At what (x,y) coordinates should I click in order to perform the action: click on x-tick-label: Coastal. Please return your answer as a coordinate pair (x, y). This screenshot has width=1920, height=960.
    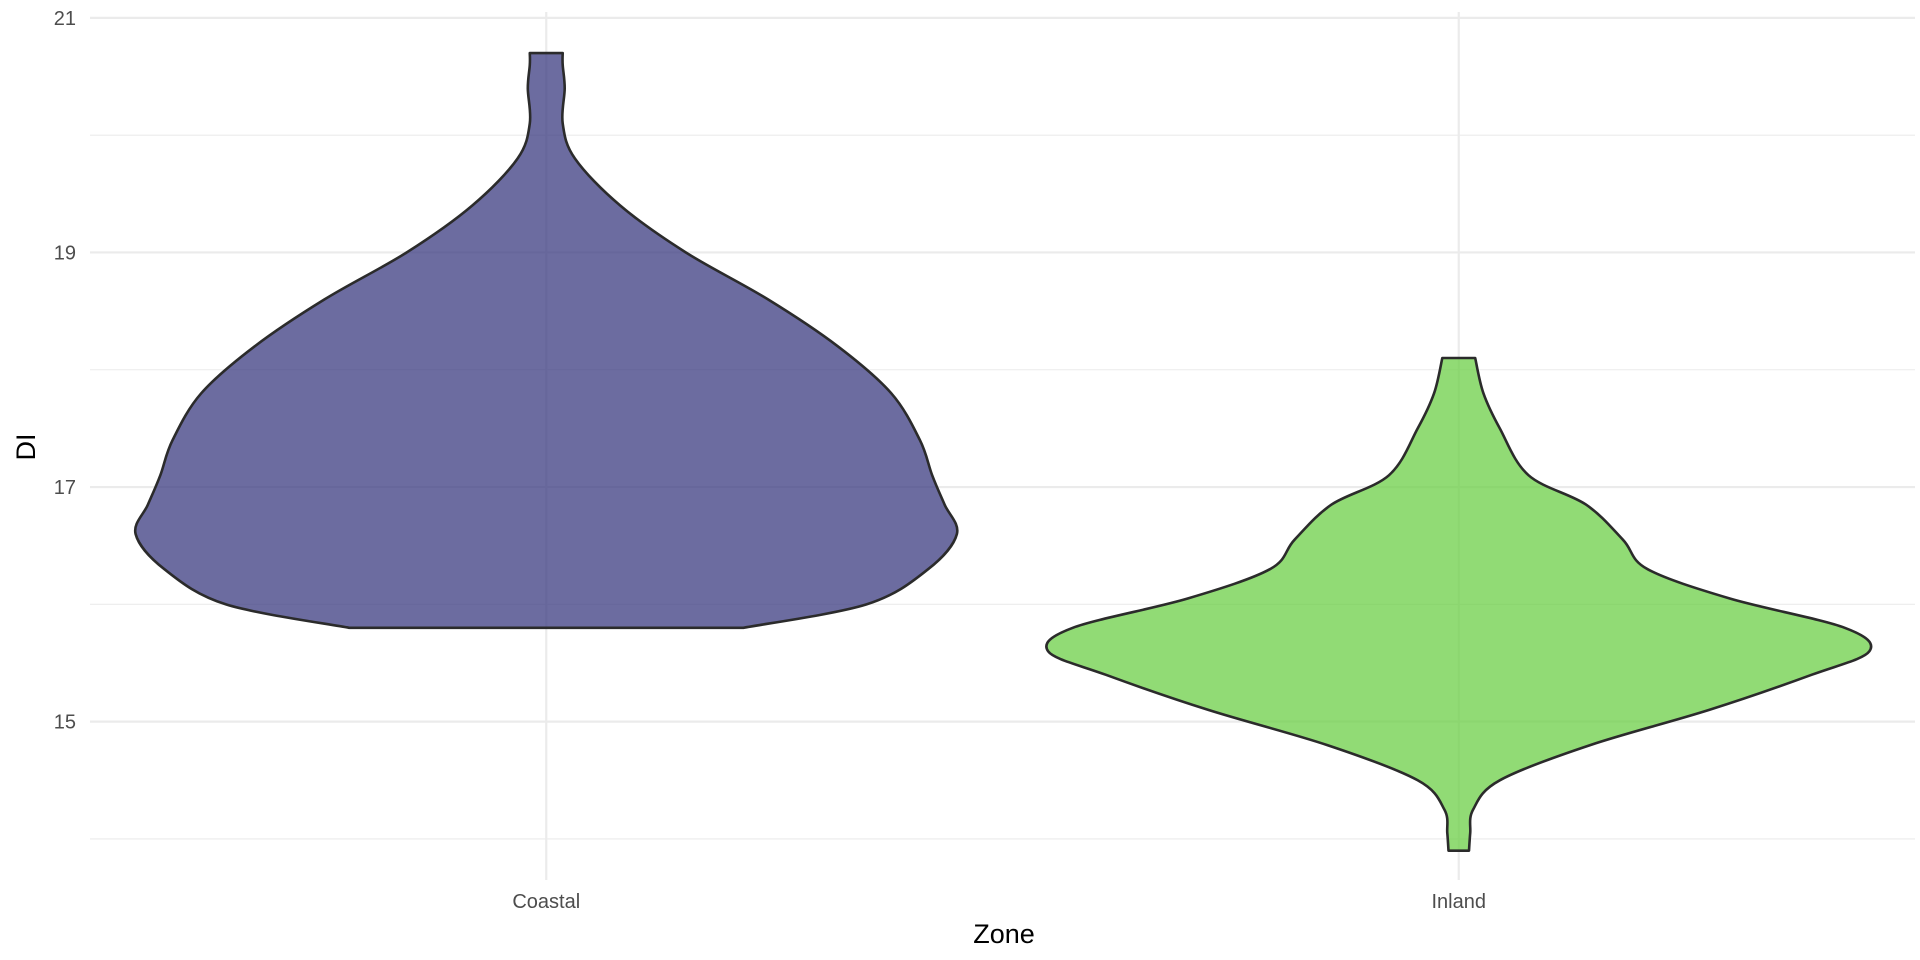
    Looking at the image, I should click on (546, 902).